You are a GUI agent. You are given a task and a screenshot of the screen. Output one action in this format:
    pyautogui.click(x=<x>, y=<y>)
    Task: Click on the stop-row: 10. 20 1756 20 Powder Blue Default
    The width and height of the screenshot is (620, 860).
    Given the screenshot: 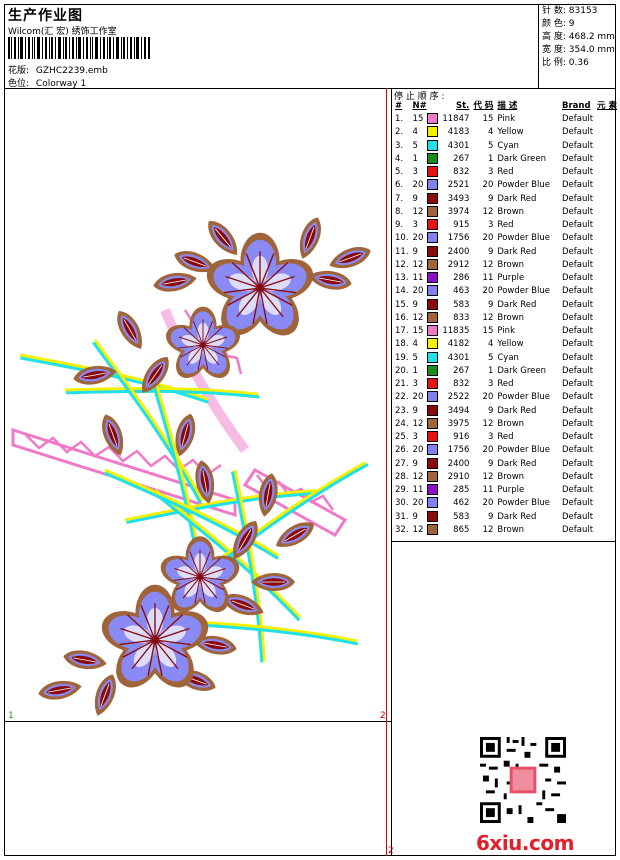 What is the action you would take?
    pyautogui.click(x=506, y=238)
    